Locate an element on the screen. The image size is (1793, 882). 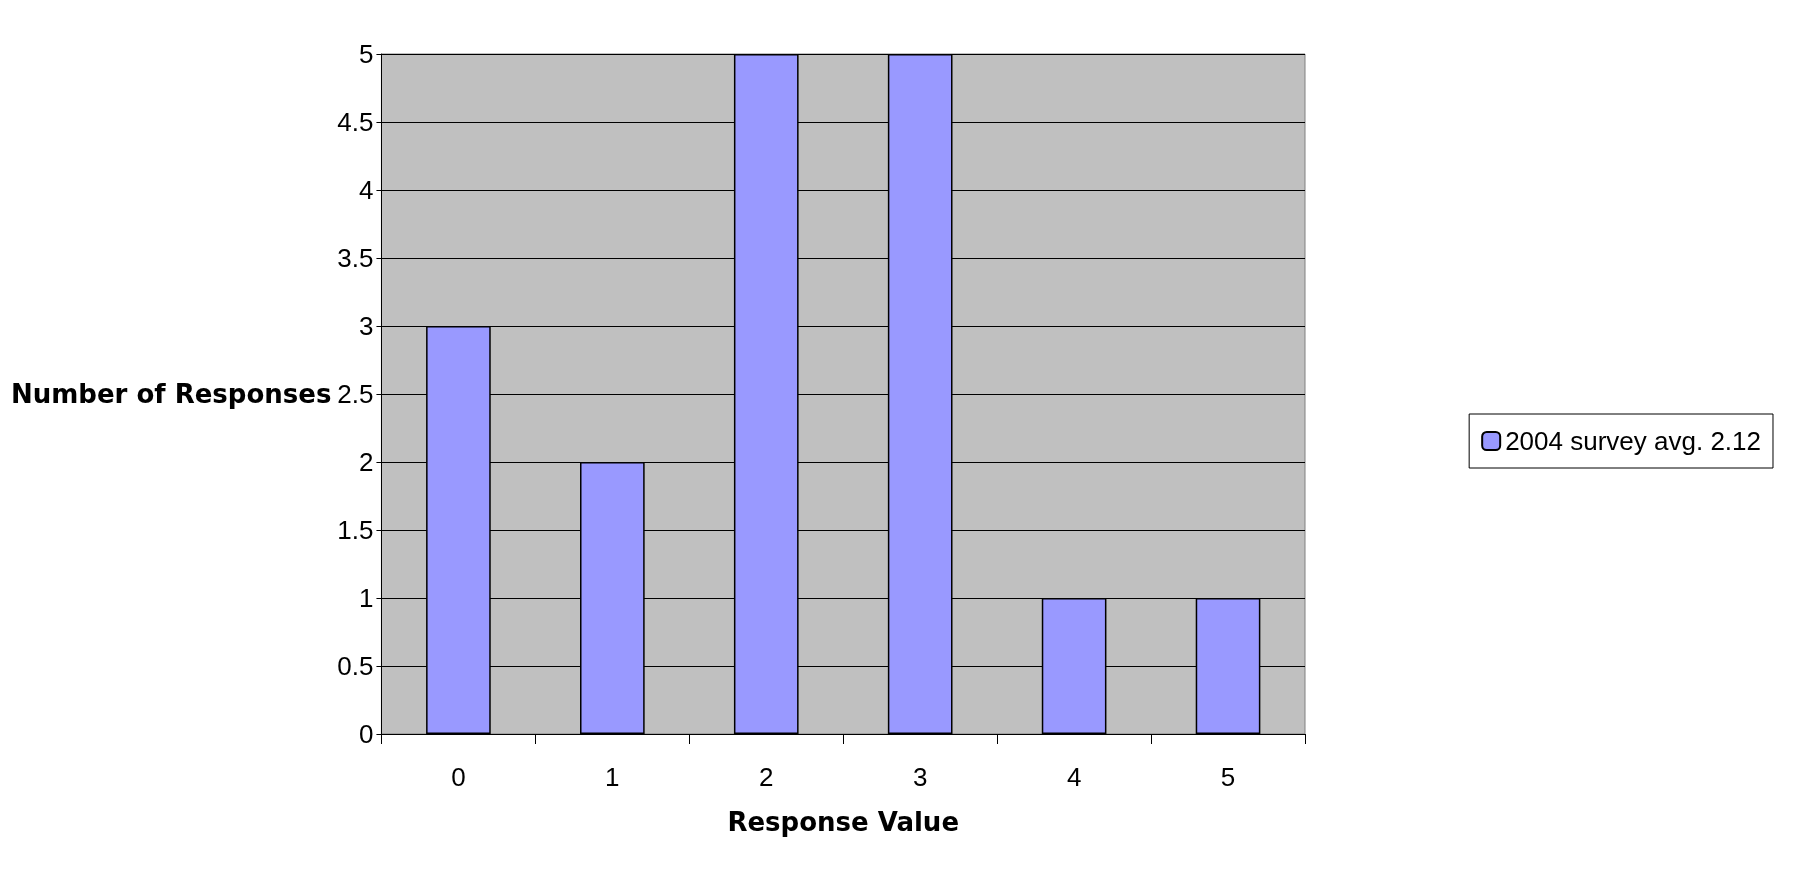
x-tick-label: 4 is located at coordinates (1074, 777).